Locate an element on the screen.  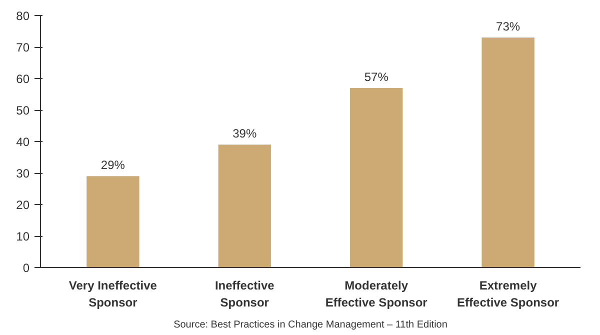
x-tick-label: Ineffective Sponsor is located at coordinates (244, 294).